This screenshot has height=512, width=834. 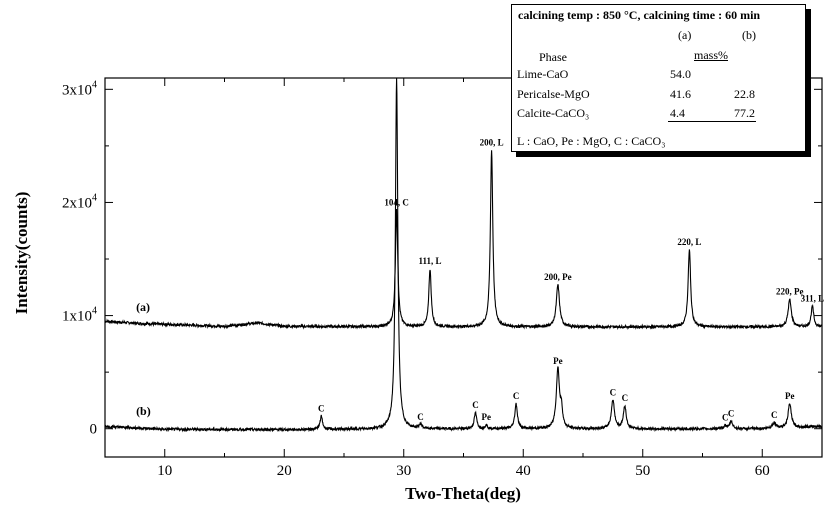 What do you see at coordinates (79, 201) in the screenshot?
I see `y-tick-label: 2x10⁴` at bounding box center [79, 201].